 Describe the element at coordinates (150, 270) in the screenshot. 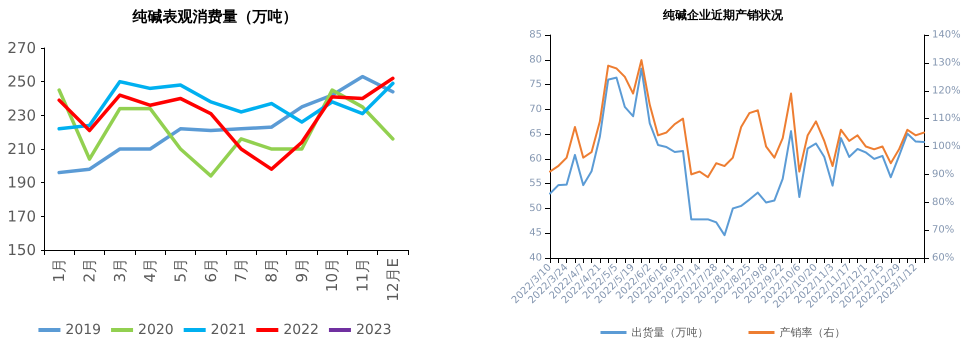

I see `x-tick-label: 4月` at that location.